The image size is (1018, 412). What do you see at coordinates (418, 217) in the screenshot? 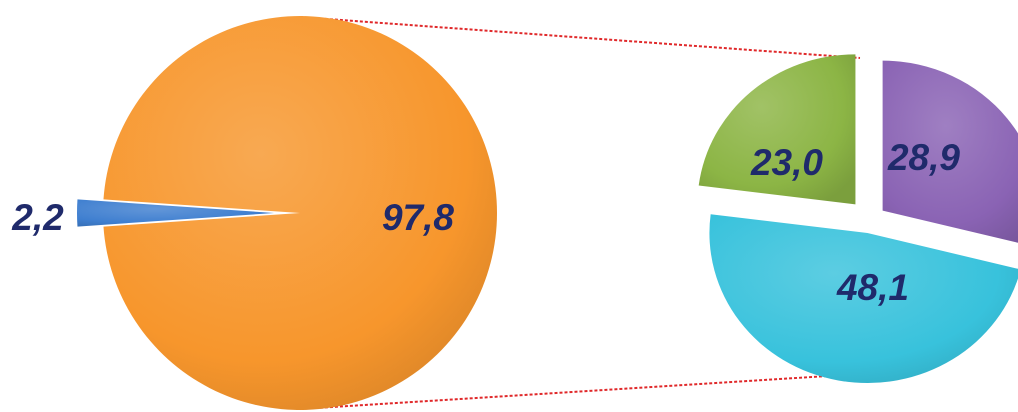
I see `data-label-97-8: 97,8` at bounding box center [418, 217].